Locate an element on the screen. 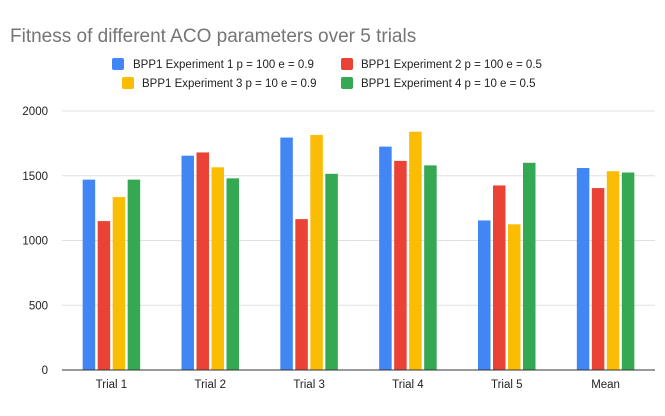  x-tick-label: Trial 3 is located at coordinates (309, 385).